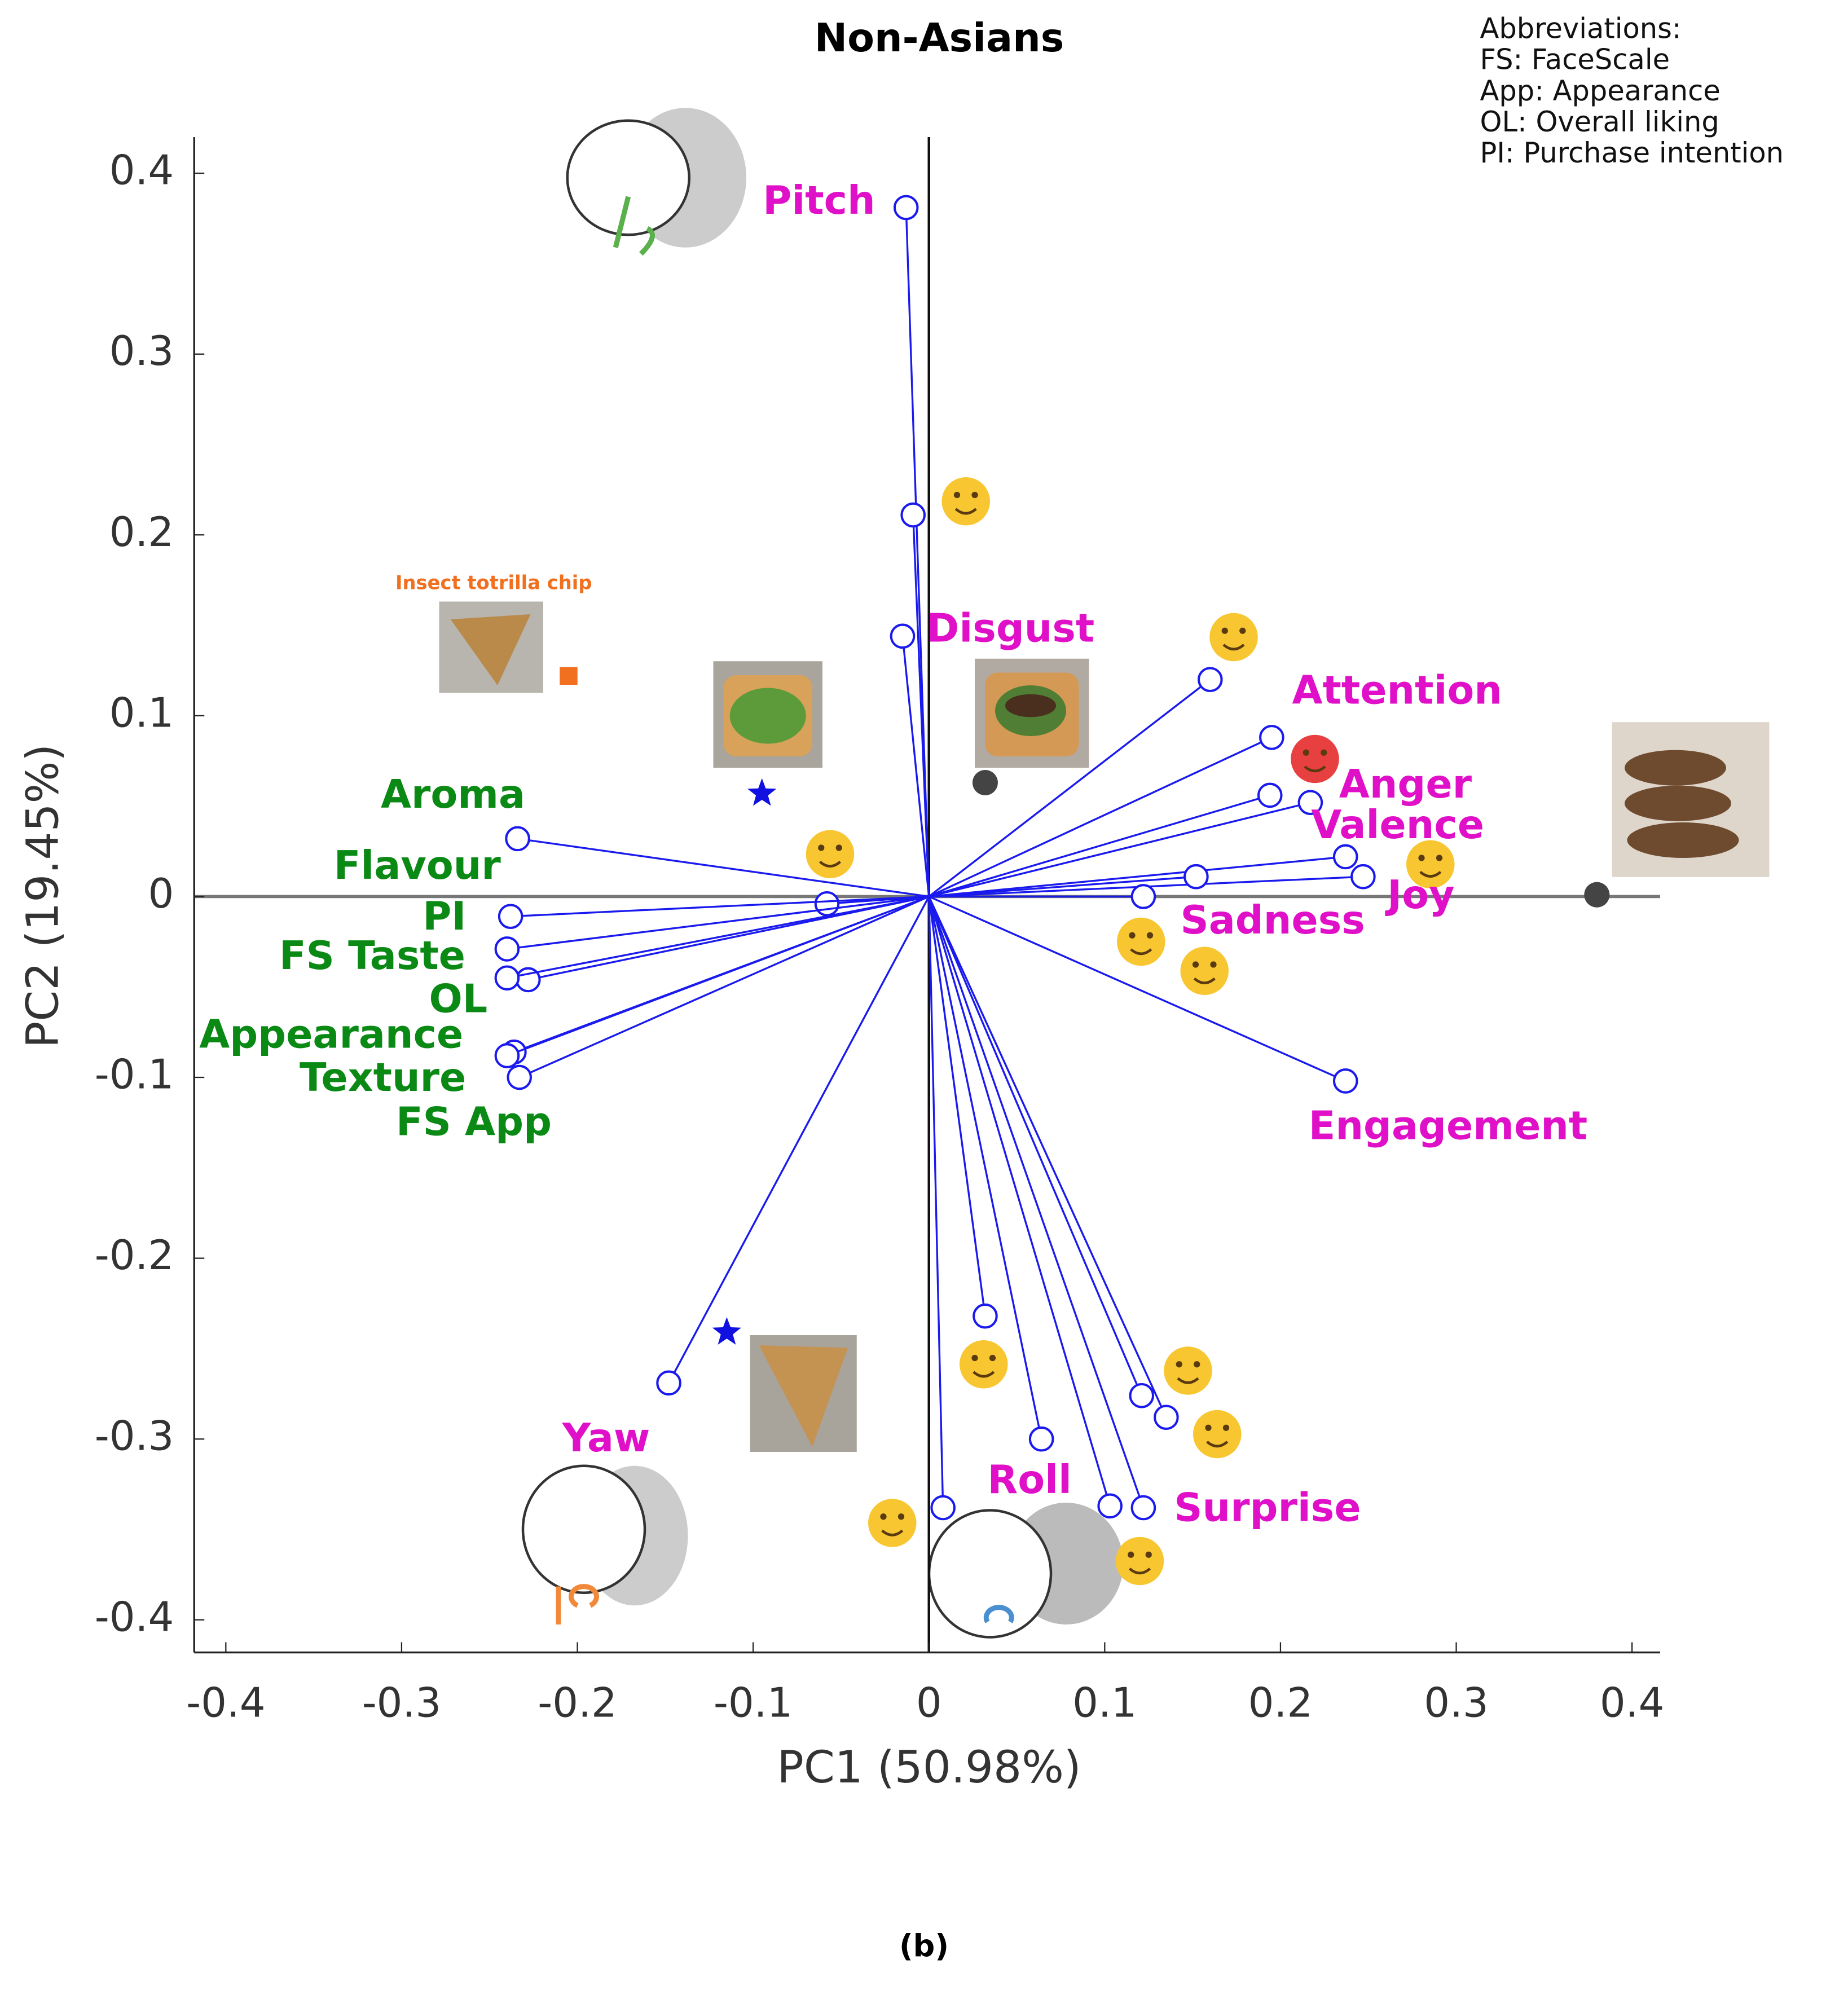 The image size is (1848, 1990). Describe the element at coordinates (1273, 920) in the screenshot. I see `emotion-label: Sadness` at that location.